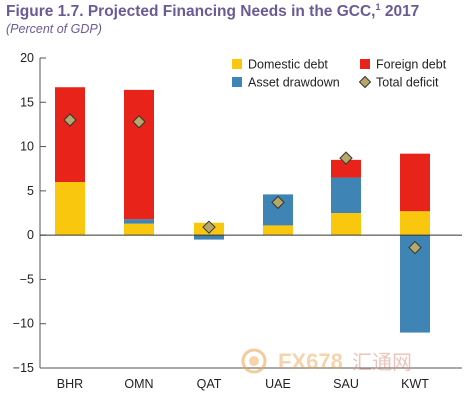 This screenshot has width=466, height=400. What do you see at coordinates (23, 368) in the screenshot?
I see `y-tick-label: −15` at bounding box center [23, 368].